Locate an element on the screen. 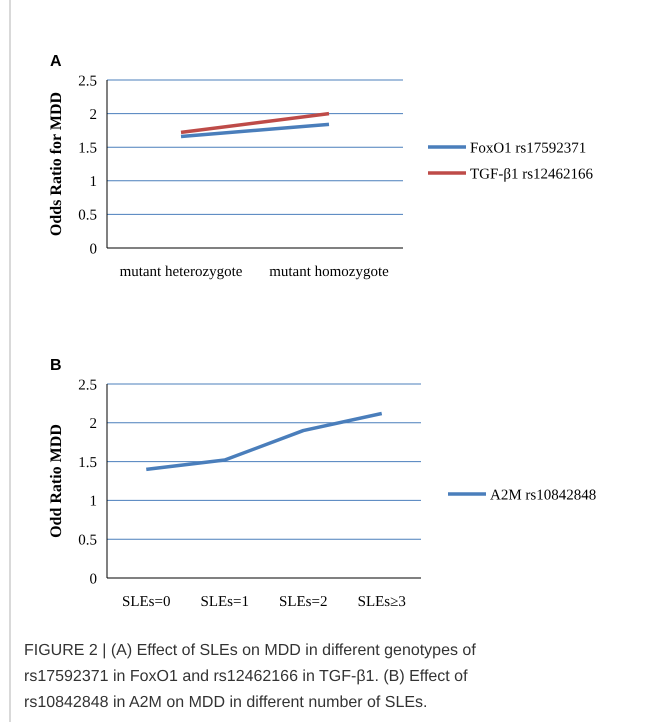 The height and width of the screenshot is (722, 649). x-tick-label: SLEs=1 is located at coordinates (224, 602).